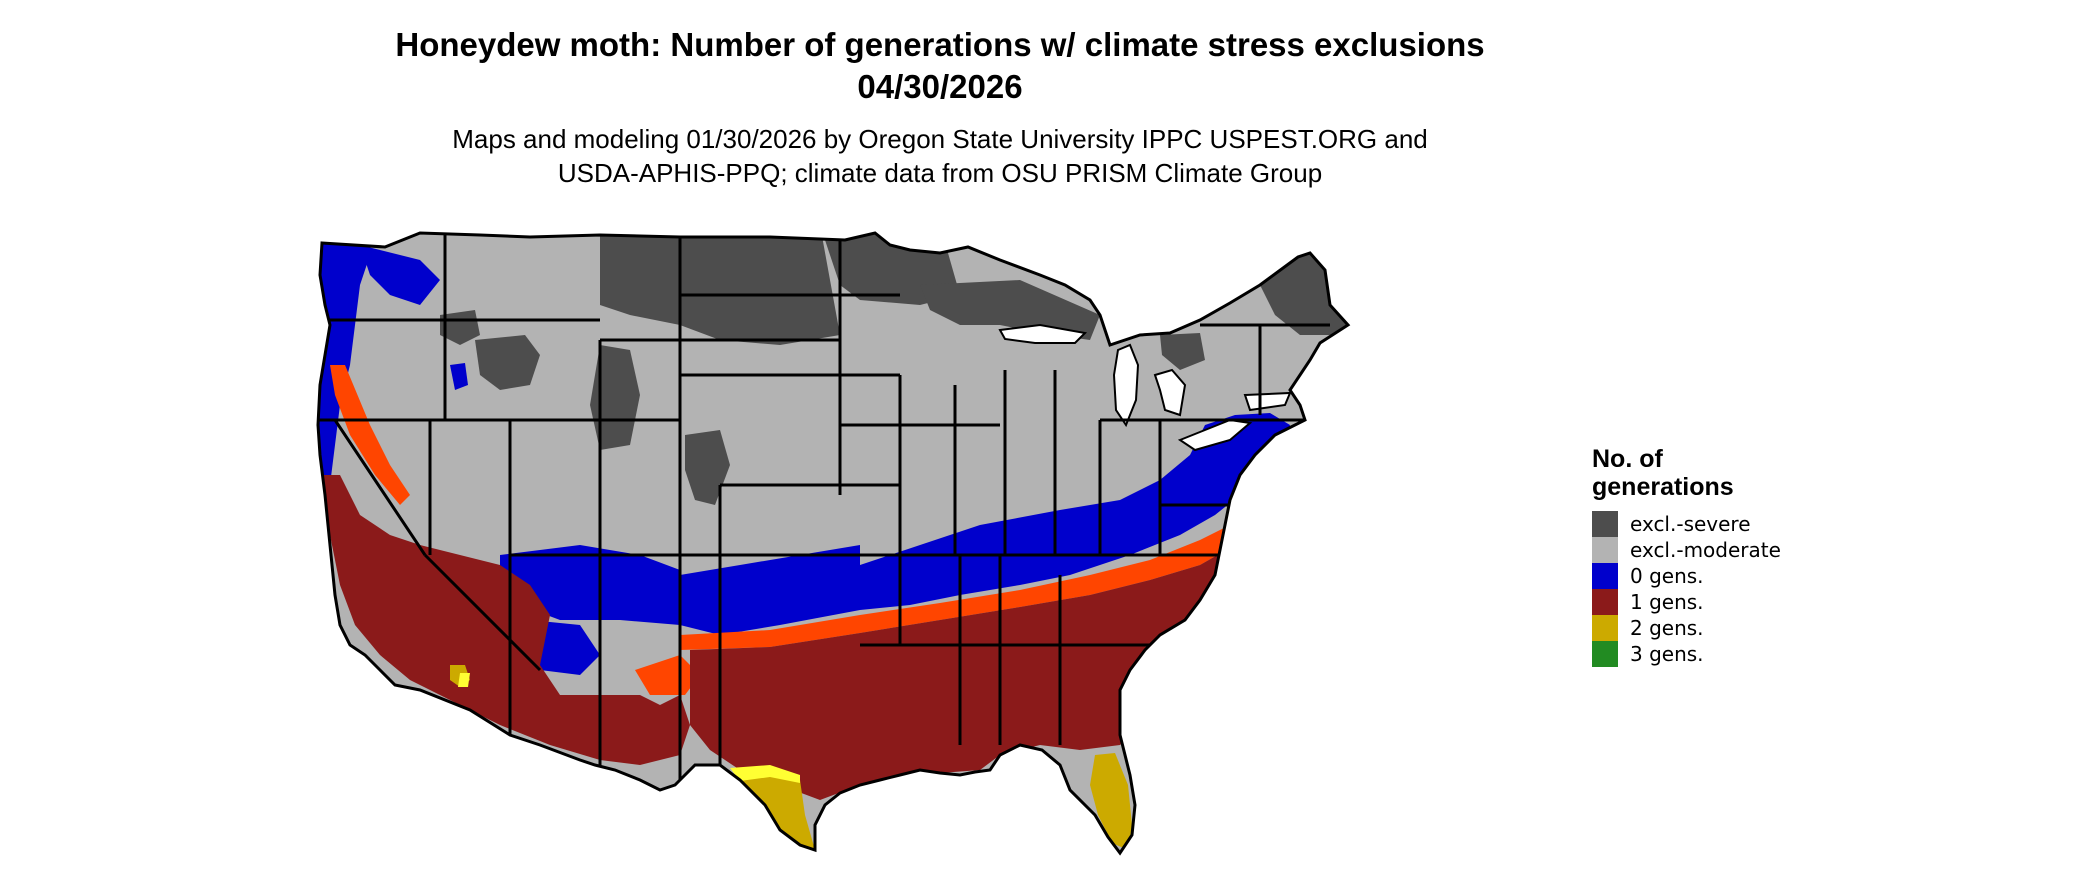 This screenshot has width=2100, height=895. Describe the element at coordinates (1667, 628) in the screenshot. I see `legend-label: 2 gens.` at that location.